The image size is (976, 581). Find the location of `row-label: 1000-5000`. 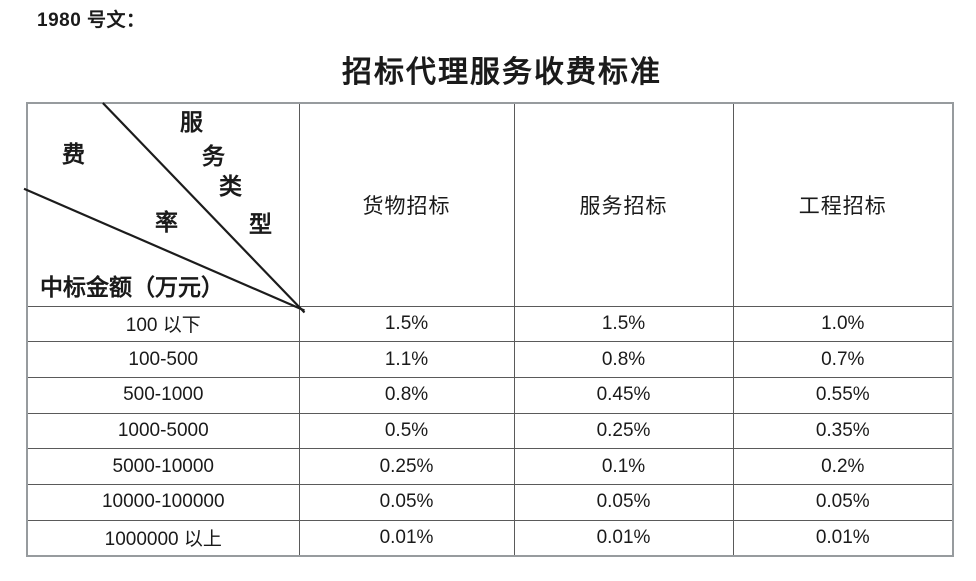

row-label: 1000-5000 is located at coordinates (163, 431).